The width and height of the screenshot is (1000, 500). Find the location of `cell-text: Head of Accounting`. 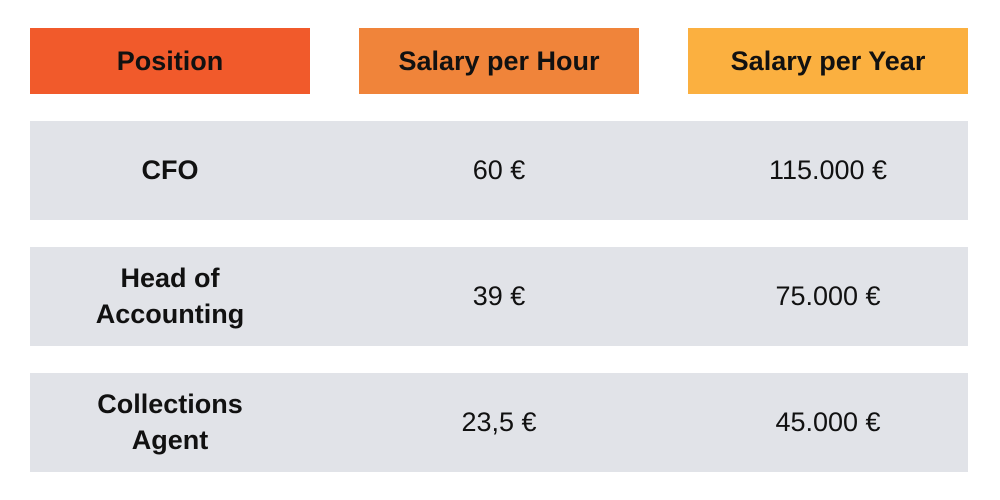

cell-text: Head of Accounting is located at coordinates (170, 296).